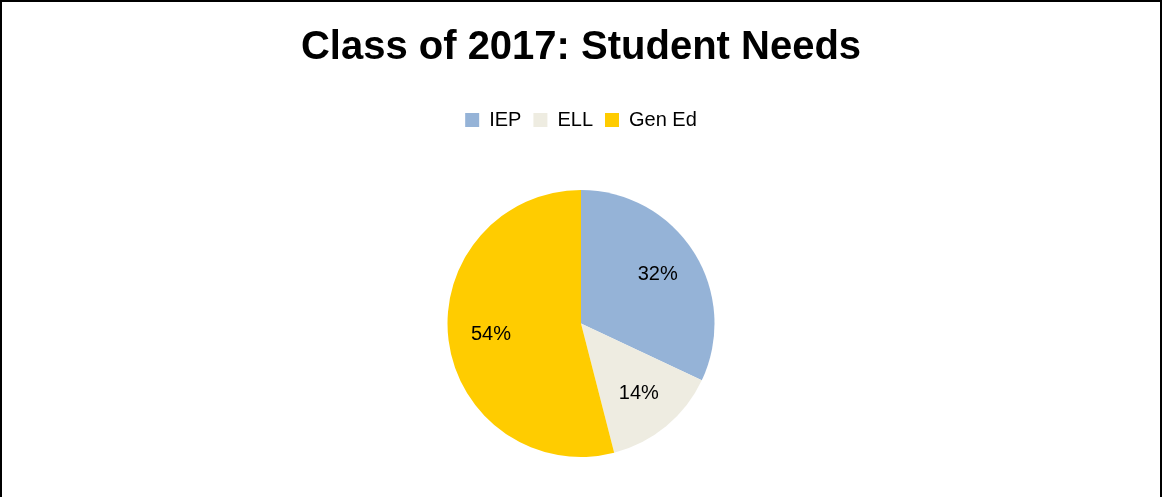 This screenshot has height=497, width=1162. What do you see at coordinates (581, 45) in the screenshot?
I see `chart-title: Class of 2017: Student Needs` at bounding box center [581, 45].